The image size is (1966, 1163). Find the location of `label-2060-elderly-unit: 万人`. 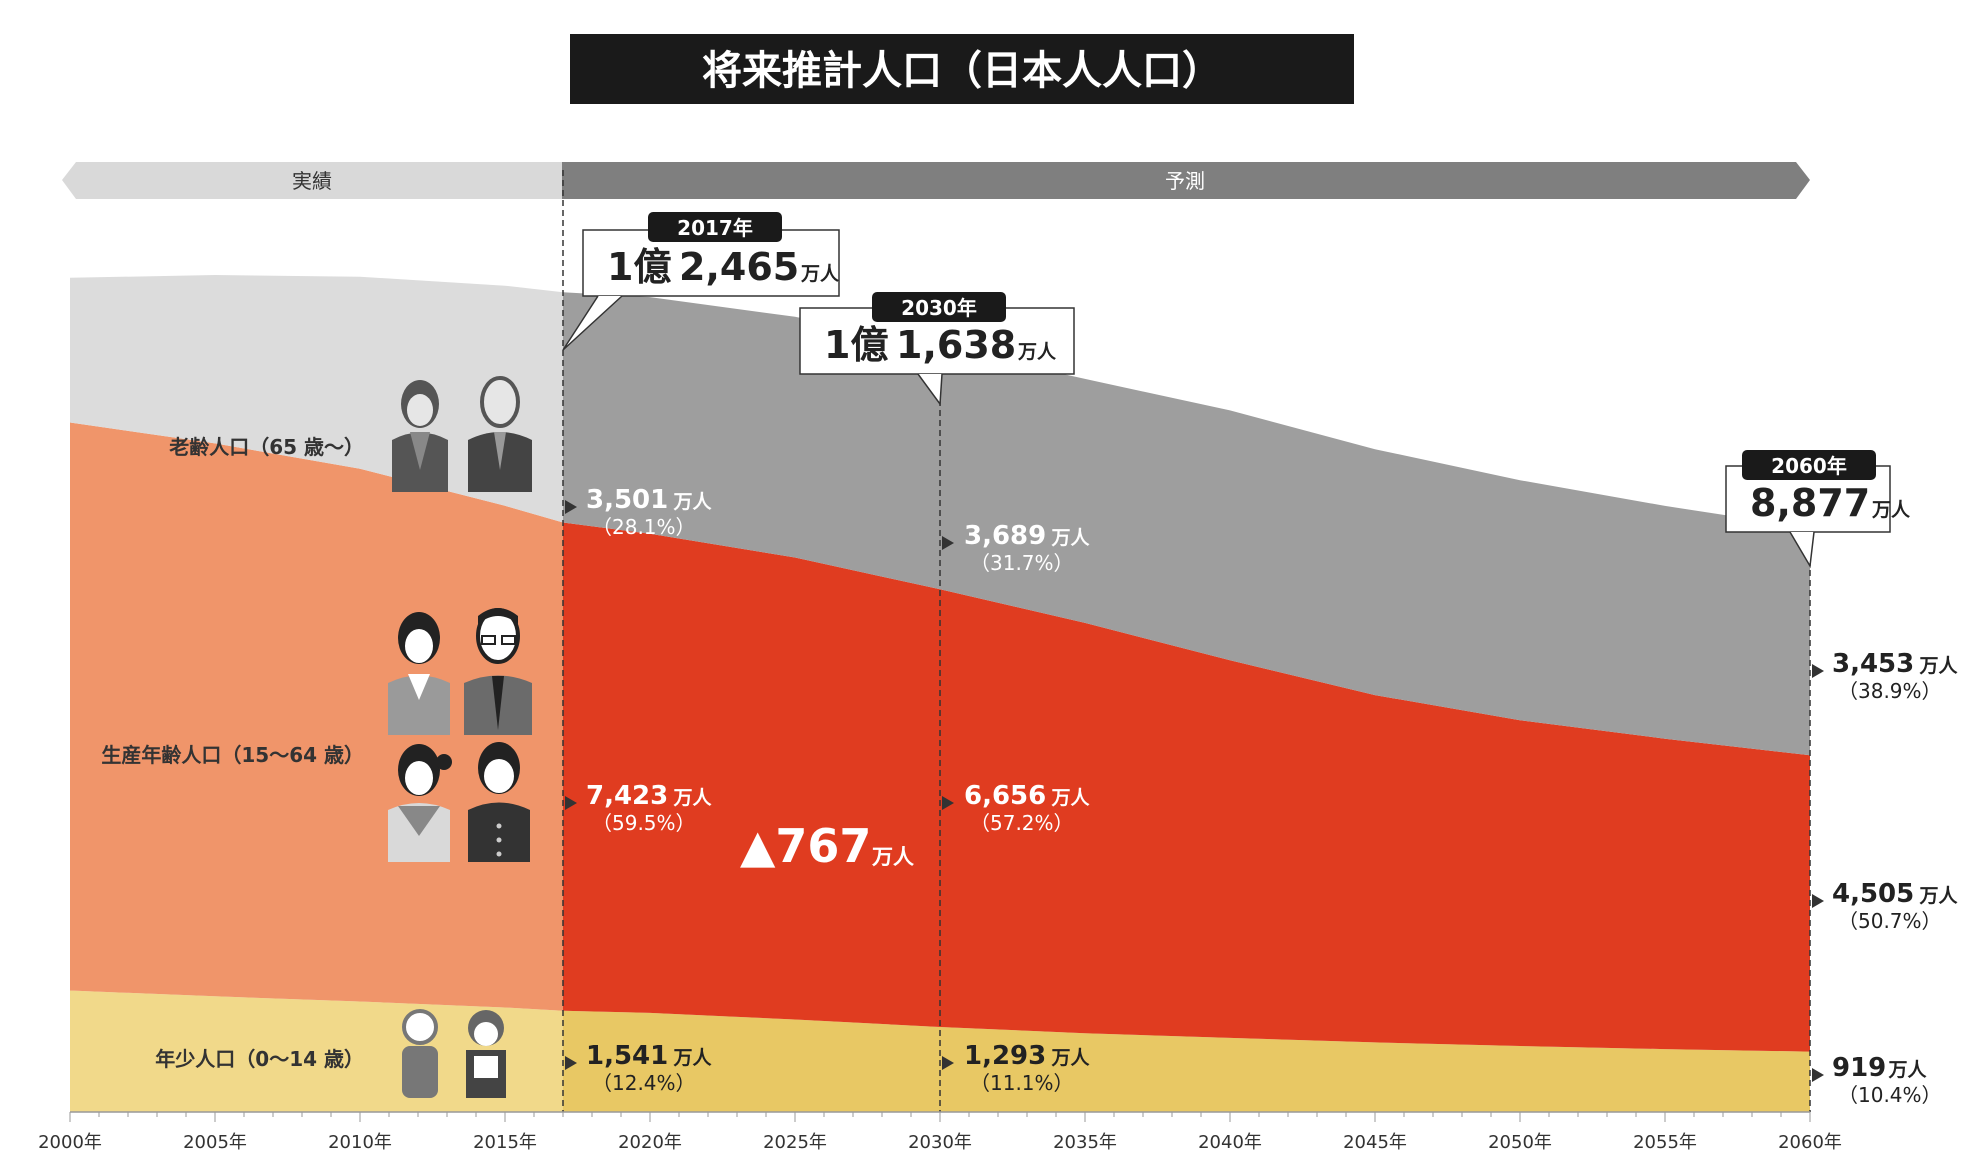

label-2060-elderly-unit: 万人 is located at coordinates (1939, 666).